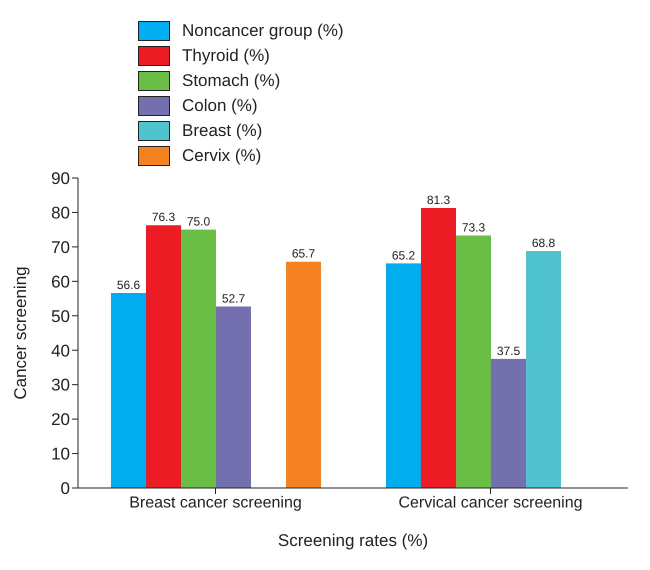 This screenshot has width=650, height=570. I want to click on data-label: 56.6, so click(128, 285).